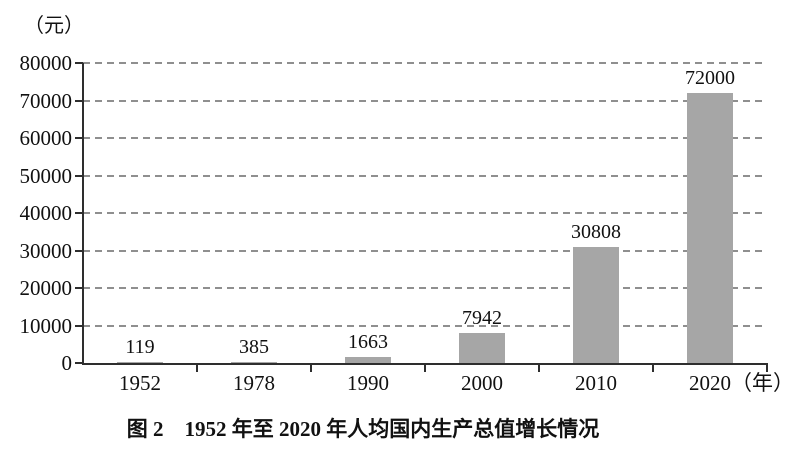 The height and width of the screenshot is (464, 800). Describe the element at coordinates (140, 362) in the screenshot. I see `bar-1952` at that location.